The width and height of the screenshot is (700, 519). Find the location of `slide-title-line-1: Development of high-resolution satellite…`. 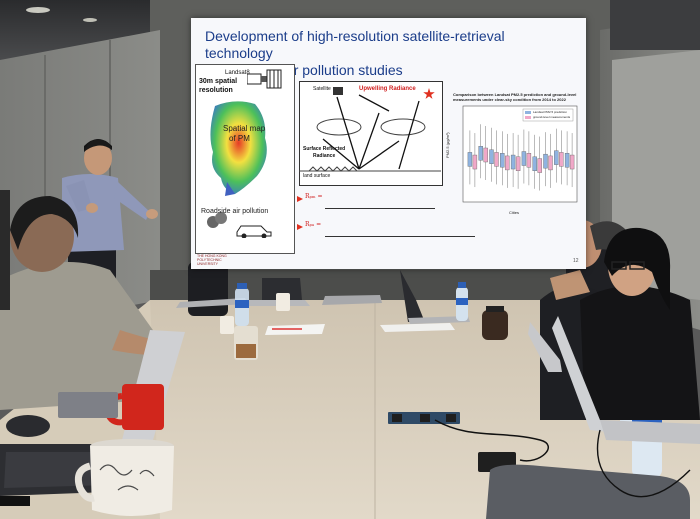

slide-title-line-1: Development of high-resolution satellite… is located at coordinates (355, 44).